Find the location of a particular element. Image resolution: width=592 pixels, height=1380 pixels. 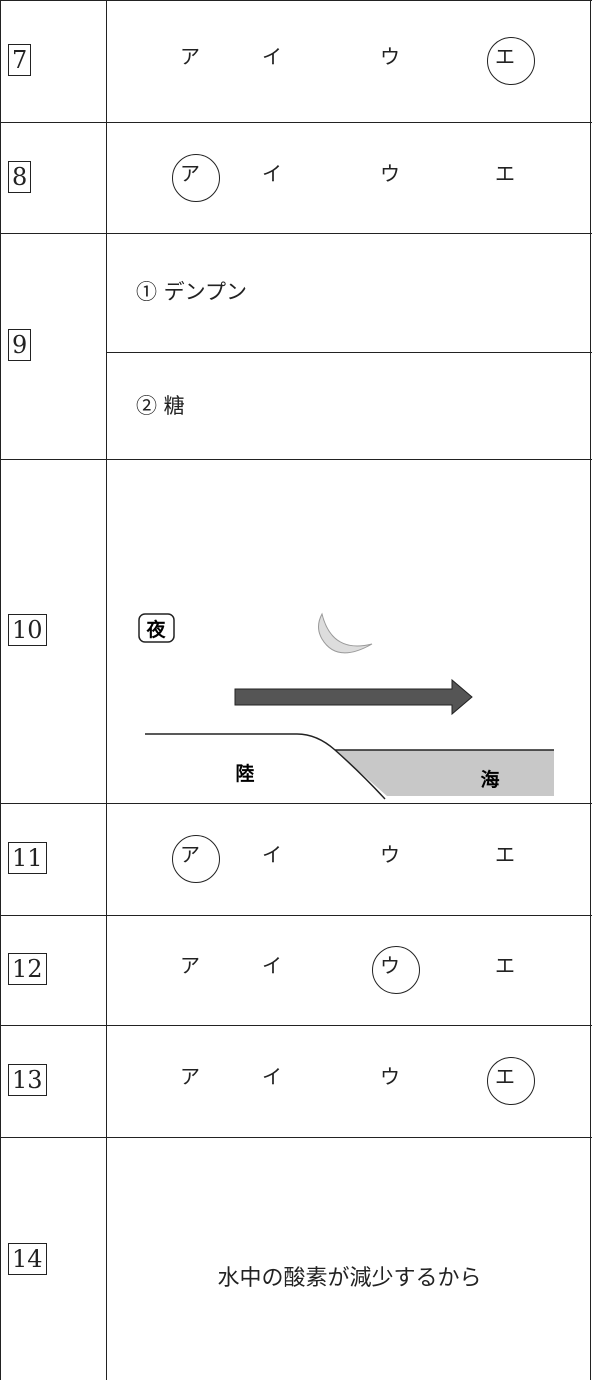

question-number: 7 is located at coordinates (20, 60).